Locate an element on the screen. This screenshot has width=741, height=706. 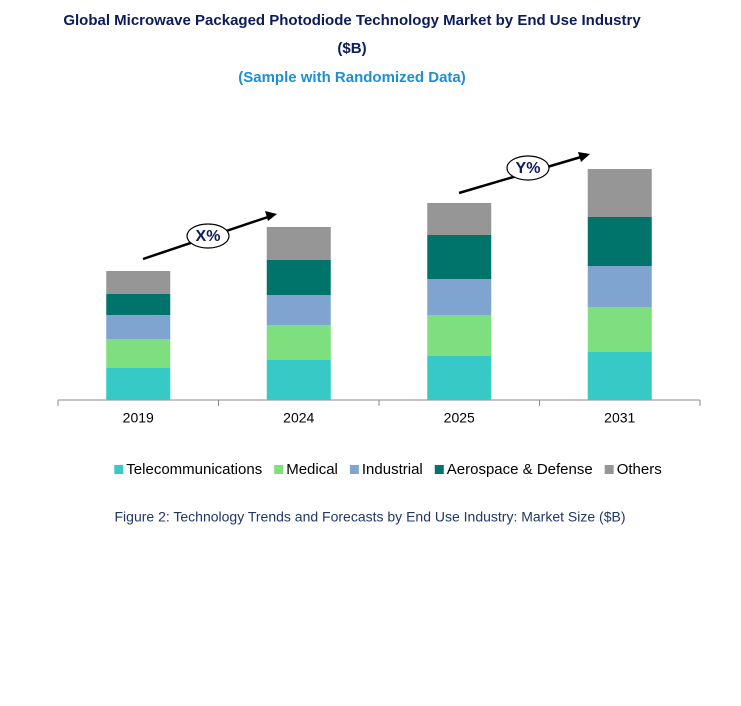
legend-label: Medical is located at coordinates (312, 469).